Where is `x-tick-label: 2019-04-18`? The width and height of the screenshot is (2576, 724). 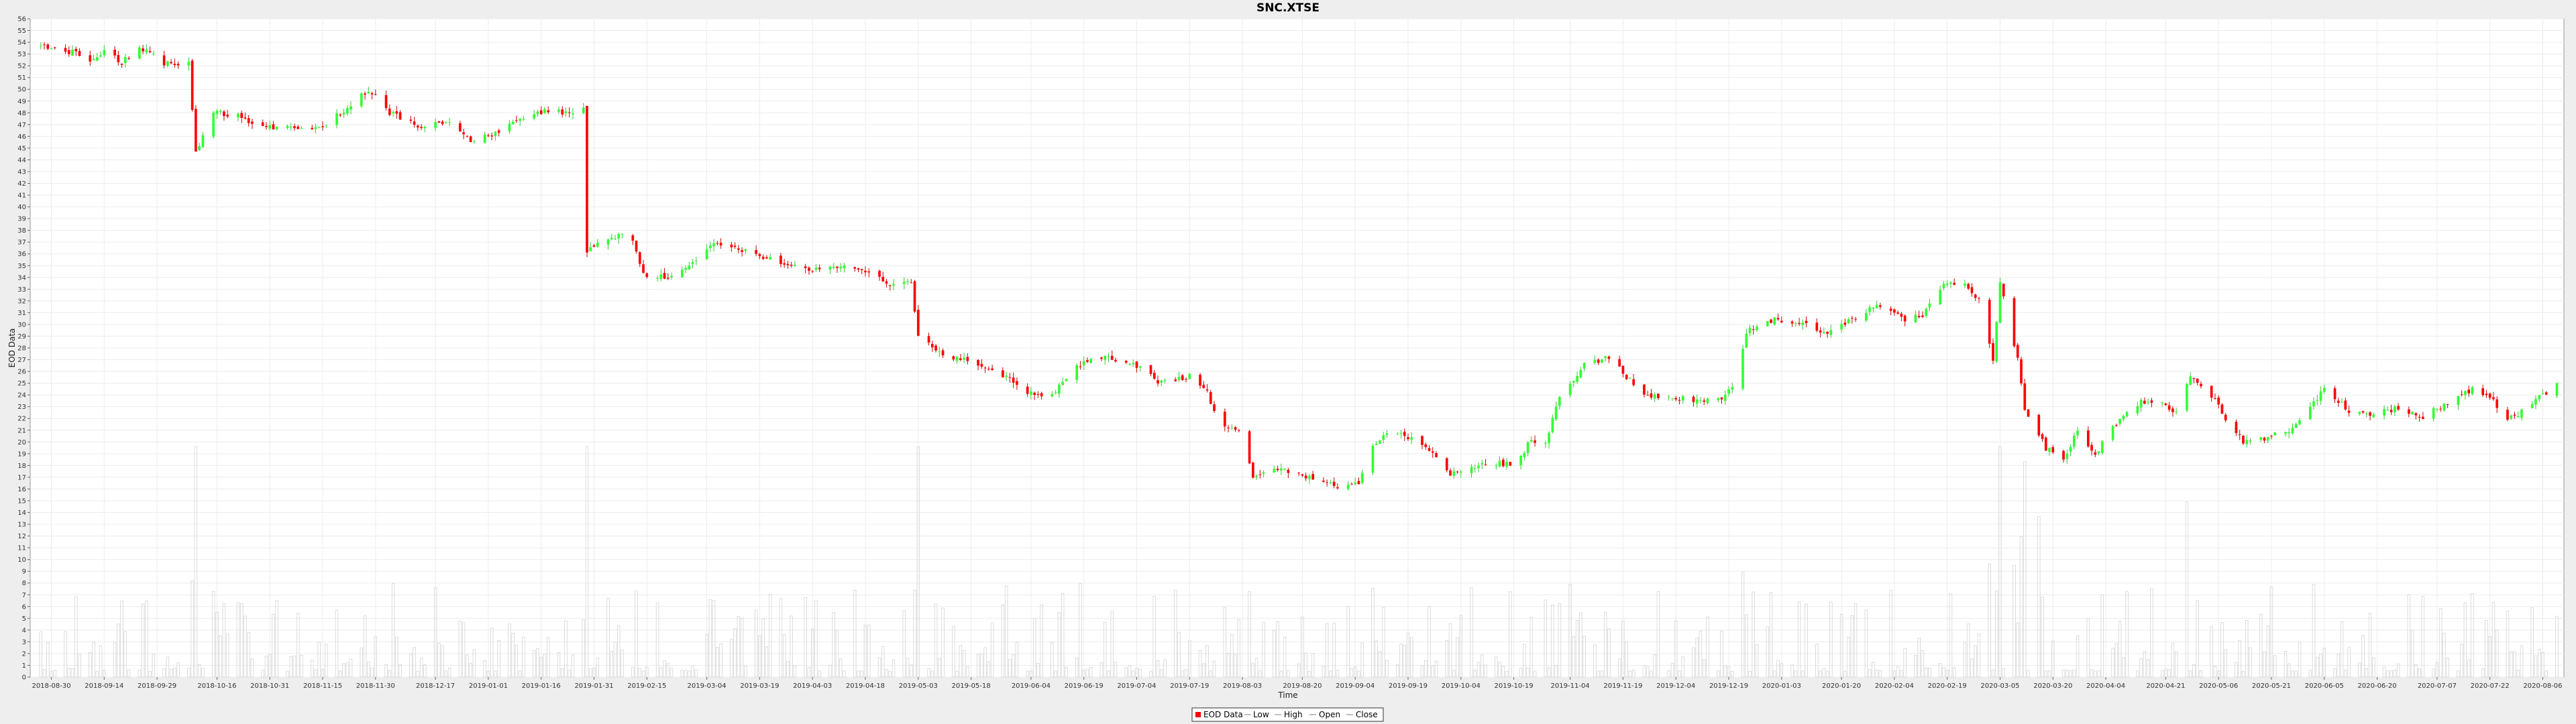
x-tick-label: 2019-04-18 is located at coordinates (865, 686).